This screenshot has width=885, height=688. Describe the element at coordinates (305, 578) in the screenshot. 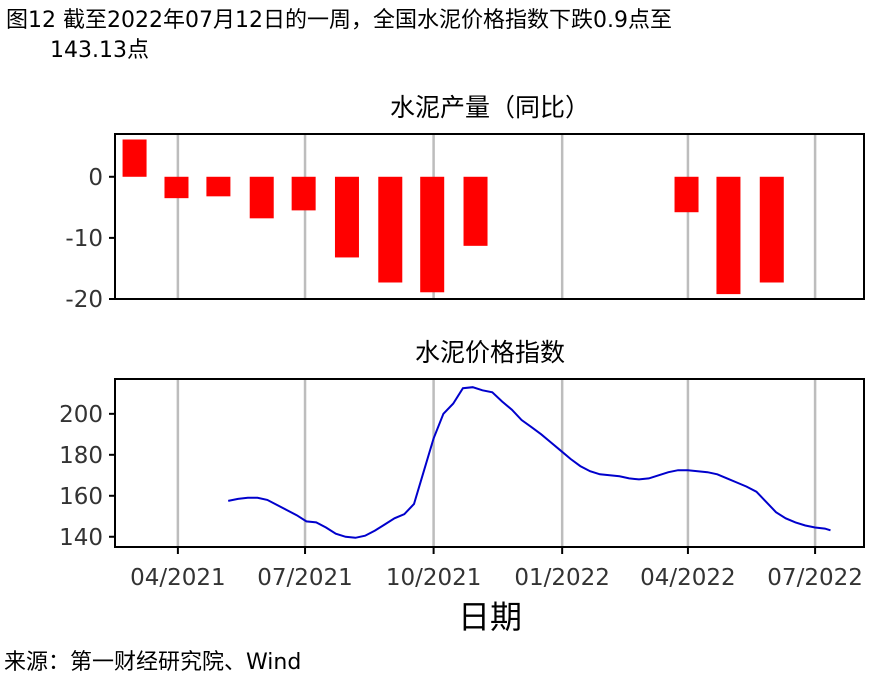

I see `xtick-label-1: 07/2021` at that location.